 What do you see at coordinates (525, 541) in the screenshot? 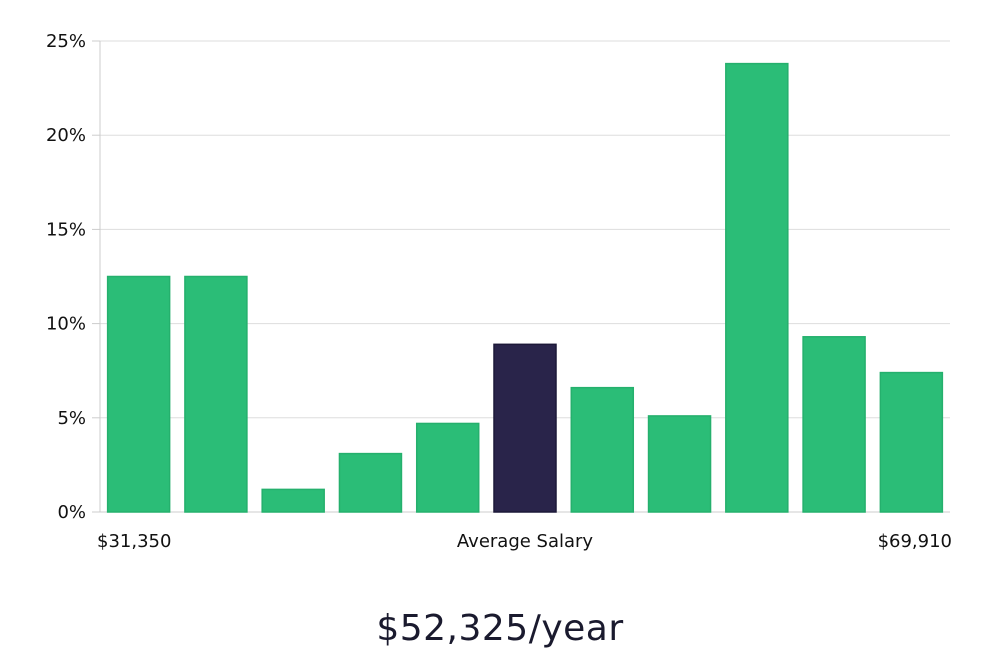
I see `x-label-average: Average Salary` at bounding box center [525, 541].